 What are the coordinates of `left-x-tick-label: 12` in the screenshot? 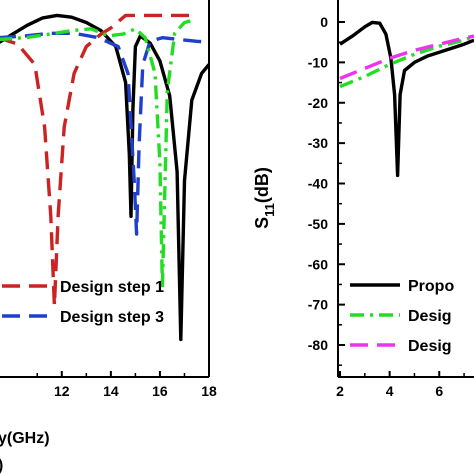 It's located at (62, 391).